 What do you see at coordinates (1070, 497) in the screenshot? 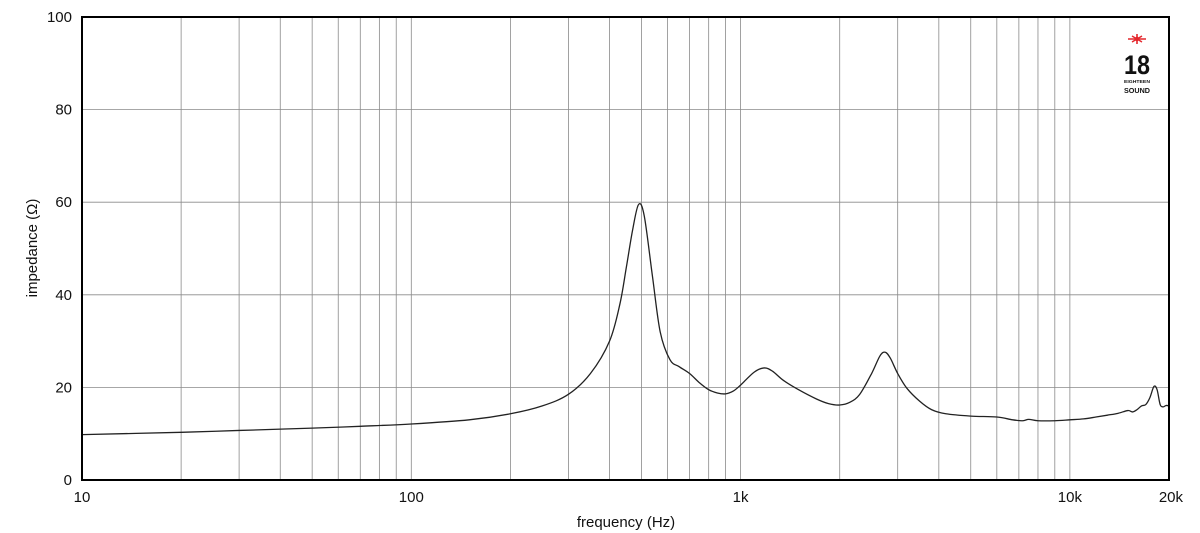
I see `x-tick-label: 10k` at bounding box center [1070, 497].